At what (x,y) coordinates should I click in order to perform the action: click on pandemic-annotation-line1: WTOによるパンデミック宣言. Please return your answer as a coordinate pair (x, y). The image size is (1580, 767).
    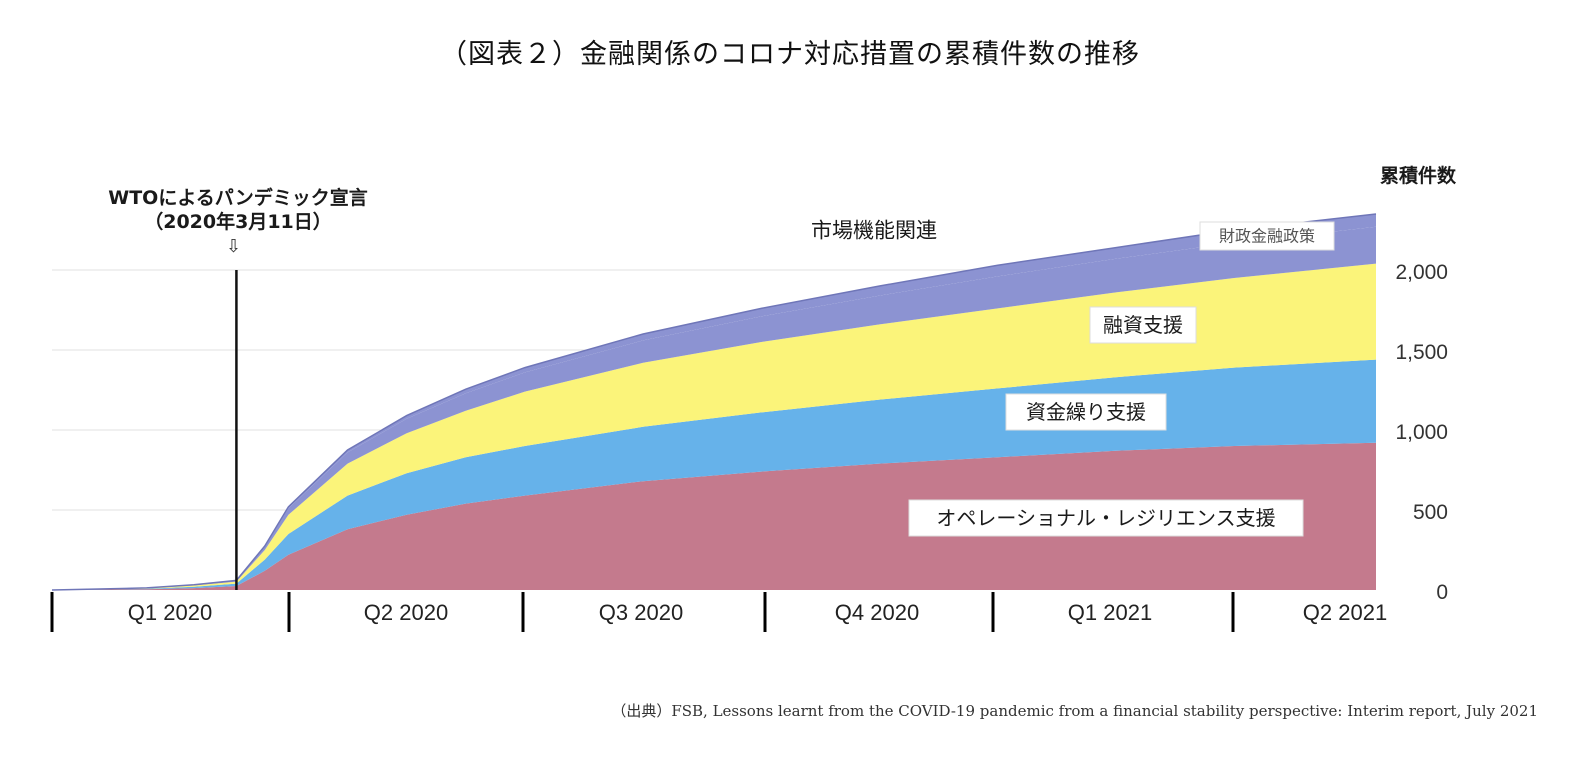
    Looking at the image, I should click on (238, 198).